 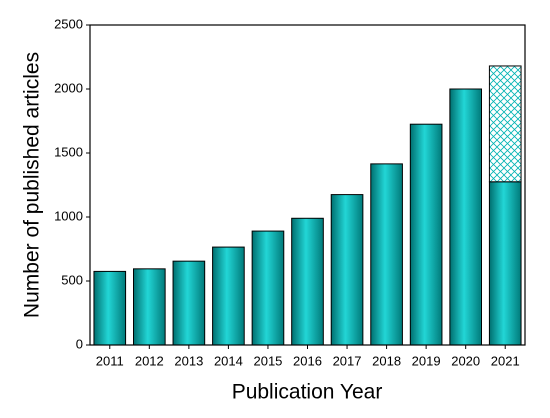 What do you see at coordinates (347, 360) in the screenshot?
I see `x-tick-label: 2017` at bounding box center [347, 360].